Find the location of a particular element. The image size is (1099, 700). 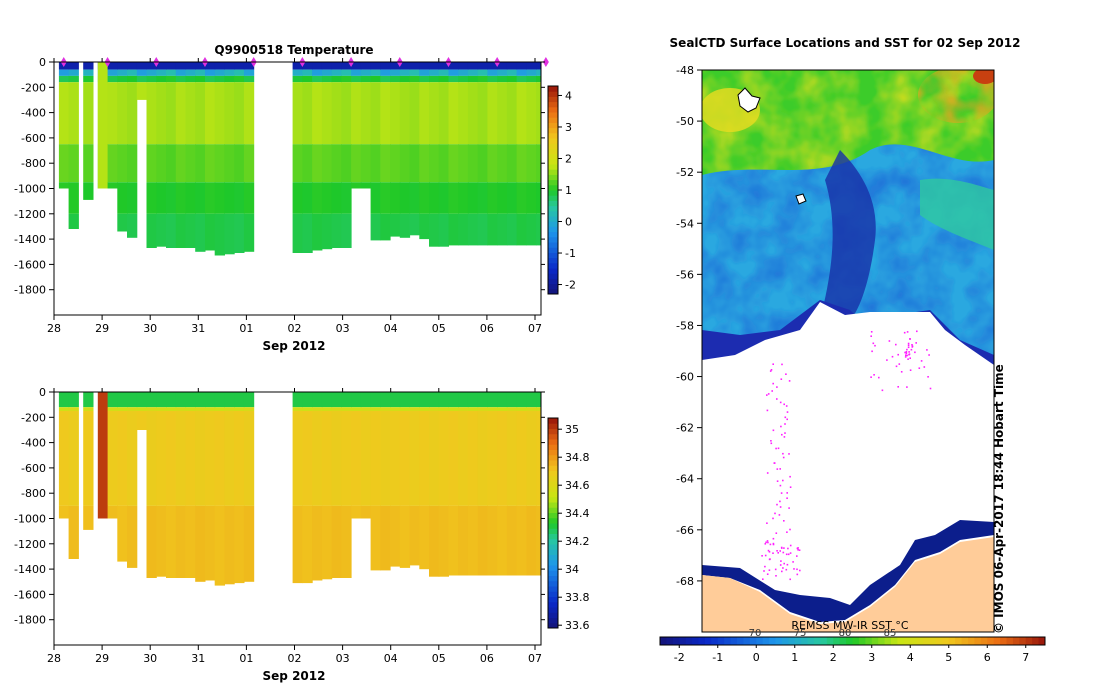

sst-cbar-label-6: 4 is located at coordinates (910, 657).